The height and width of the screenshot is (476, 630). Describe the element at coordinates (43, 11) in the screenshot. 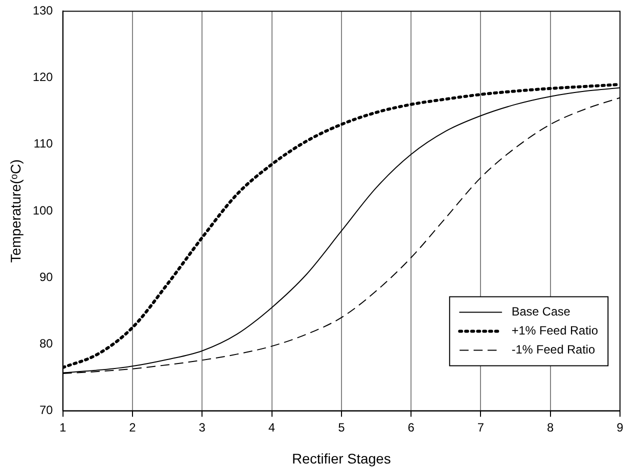

I see `y-tick-label: 130` at that location.